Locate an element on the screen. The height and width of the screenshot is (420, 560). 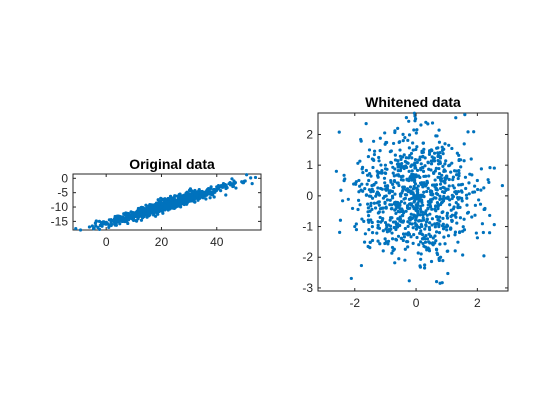
original-data-x-tick-label: 20 is located at coordinates (162, 242).